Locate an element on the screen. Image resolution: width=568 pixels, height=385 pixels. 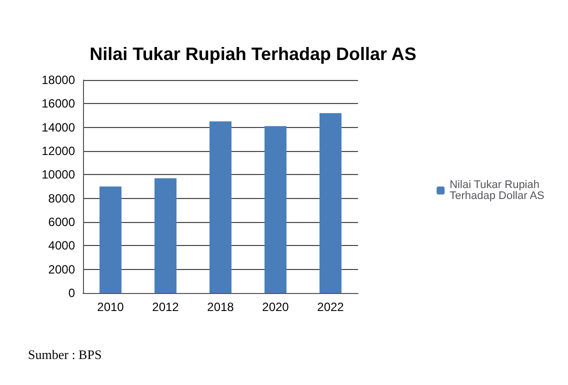
x-tick-label: 2012 is located at coordinates (166, 307).